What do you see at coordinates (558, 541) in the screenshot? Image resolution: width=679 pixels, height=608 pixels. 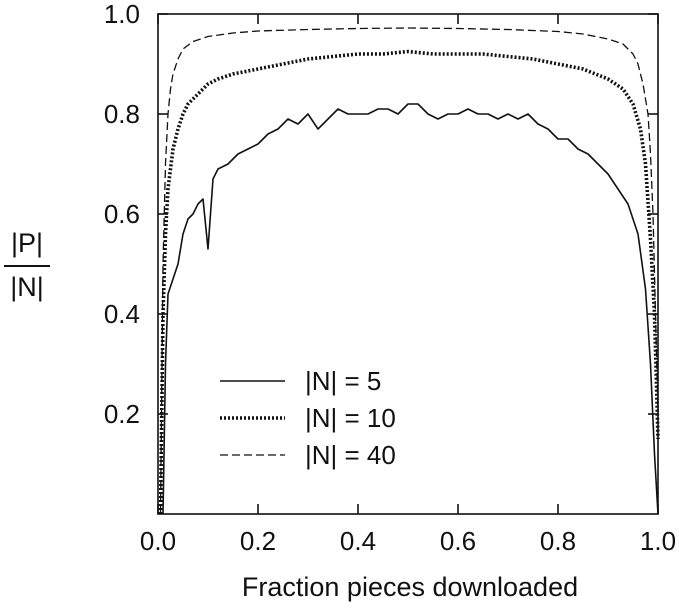 I see `x-tick-label: 0.8` at bounding box center [558, 541].